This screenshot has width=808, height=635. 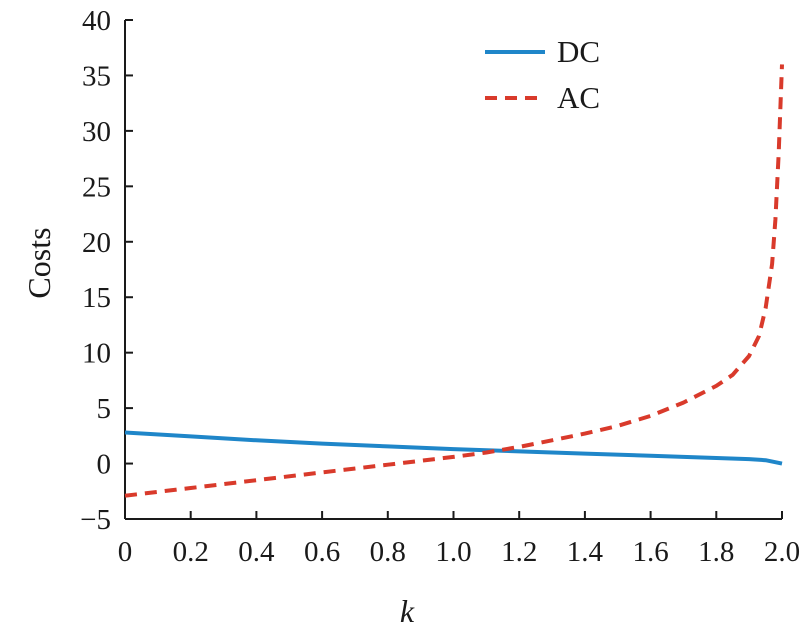 What do you see at coordinates (39, 262) in the screenshot?
I see `y-axis-title: Costs` at bounding box center [39, 262].